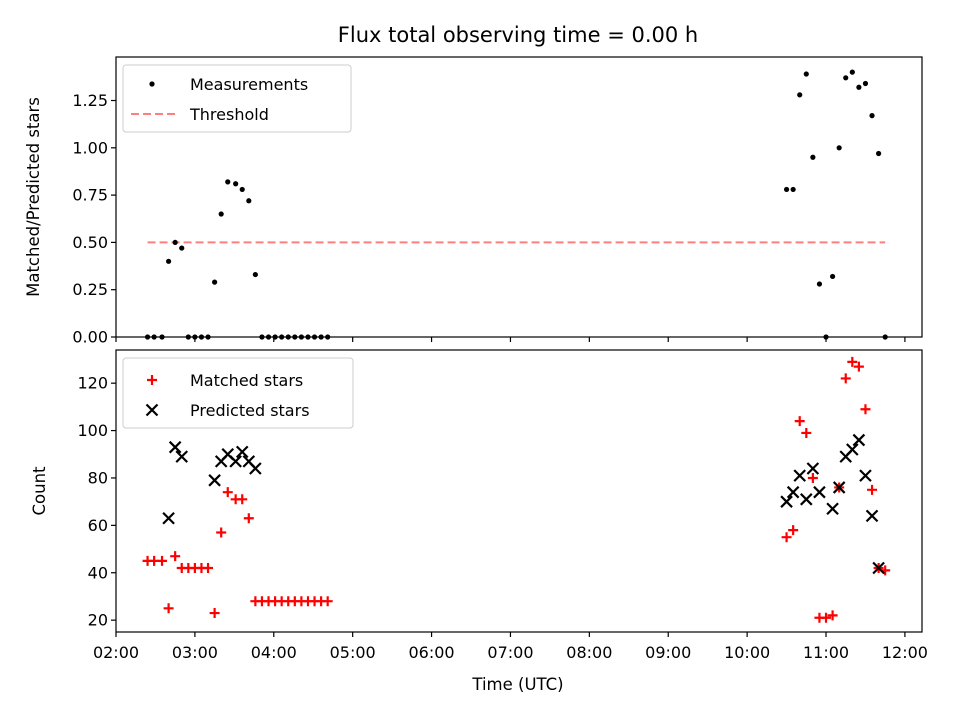 This screenshot has width=960, height=720. I want to click on legend-measurements-label: Measurements, so click(249, 84).